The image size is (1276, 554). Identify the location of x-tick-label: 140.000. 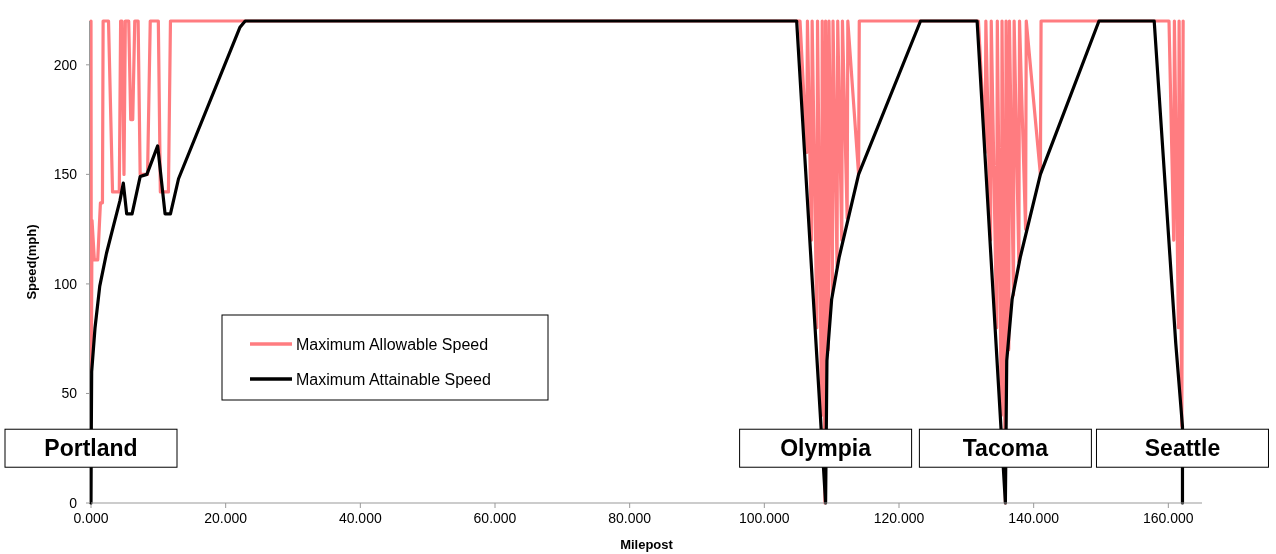
(1034, 518).